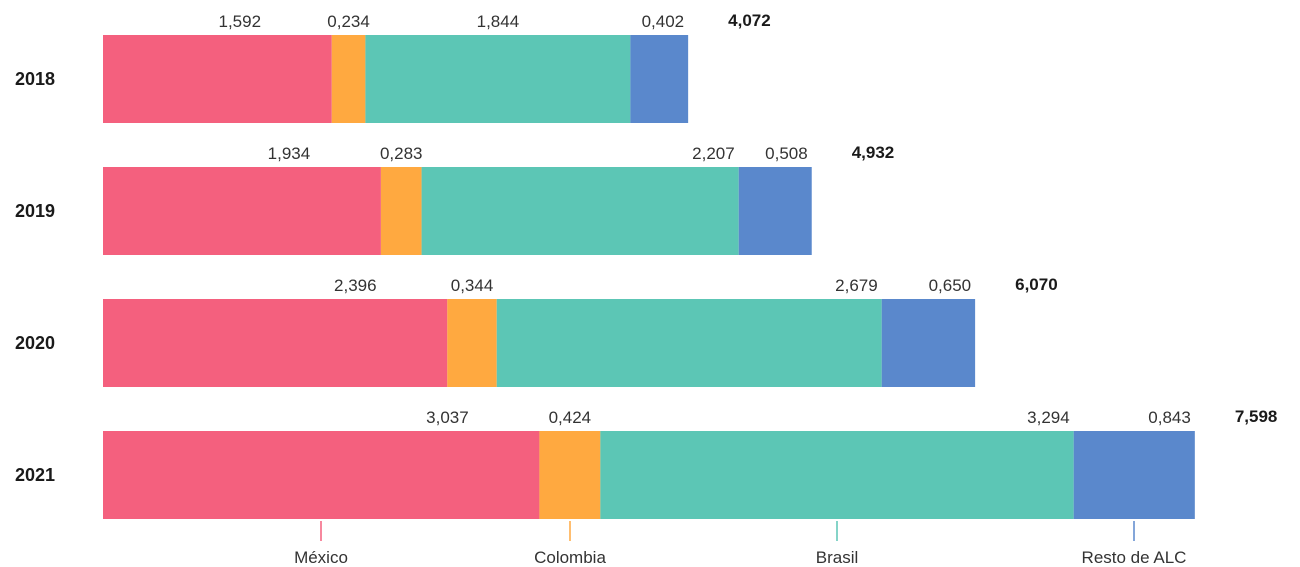  I want to click on value-label: 0,344, so click(472, 285).